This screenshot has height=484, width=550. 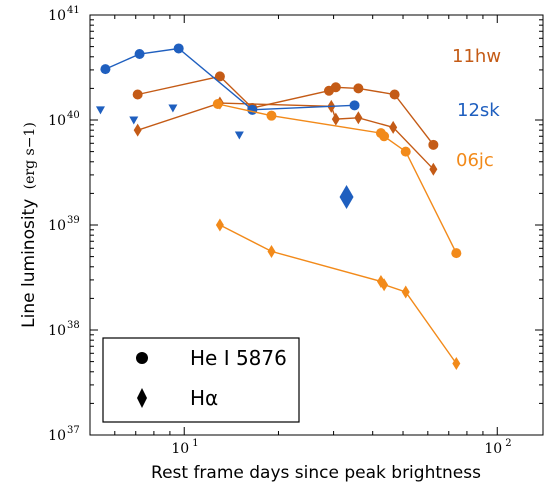 What do you see at coordinates (142, 358) in the screenshot?
I see `legend-marker-circle` at bounding box center [142, 358].